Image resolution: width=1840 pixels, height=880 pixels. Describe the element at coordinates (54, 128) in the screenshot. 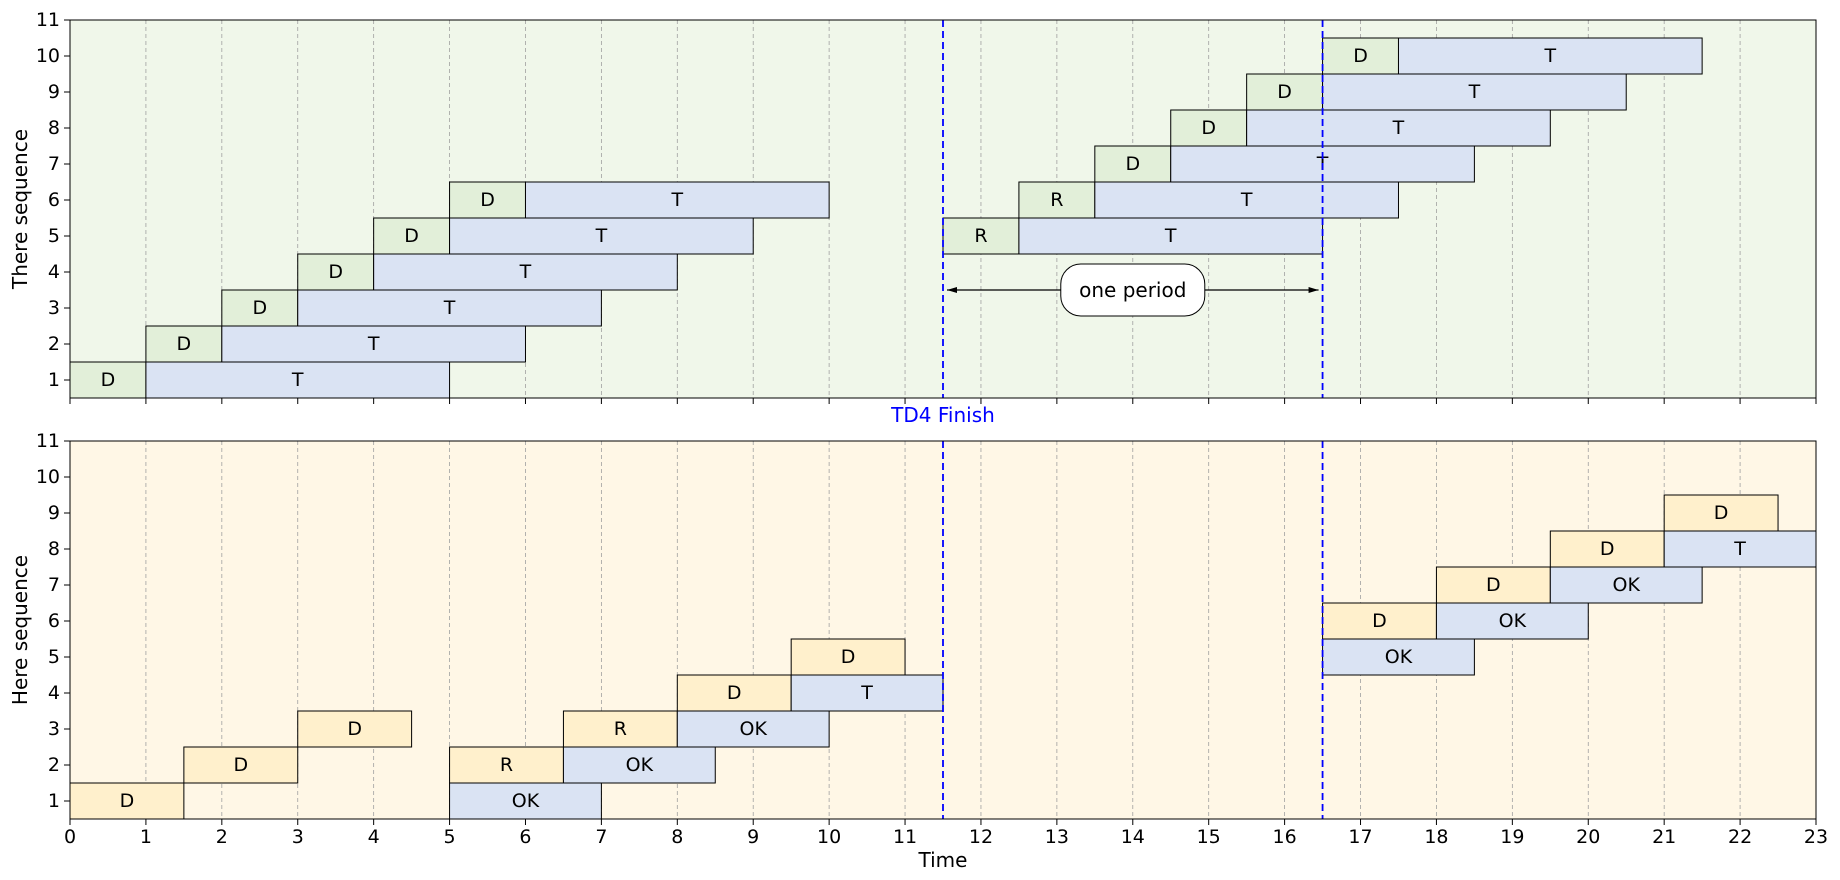

I see `y-tick-label: 8` at that location.